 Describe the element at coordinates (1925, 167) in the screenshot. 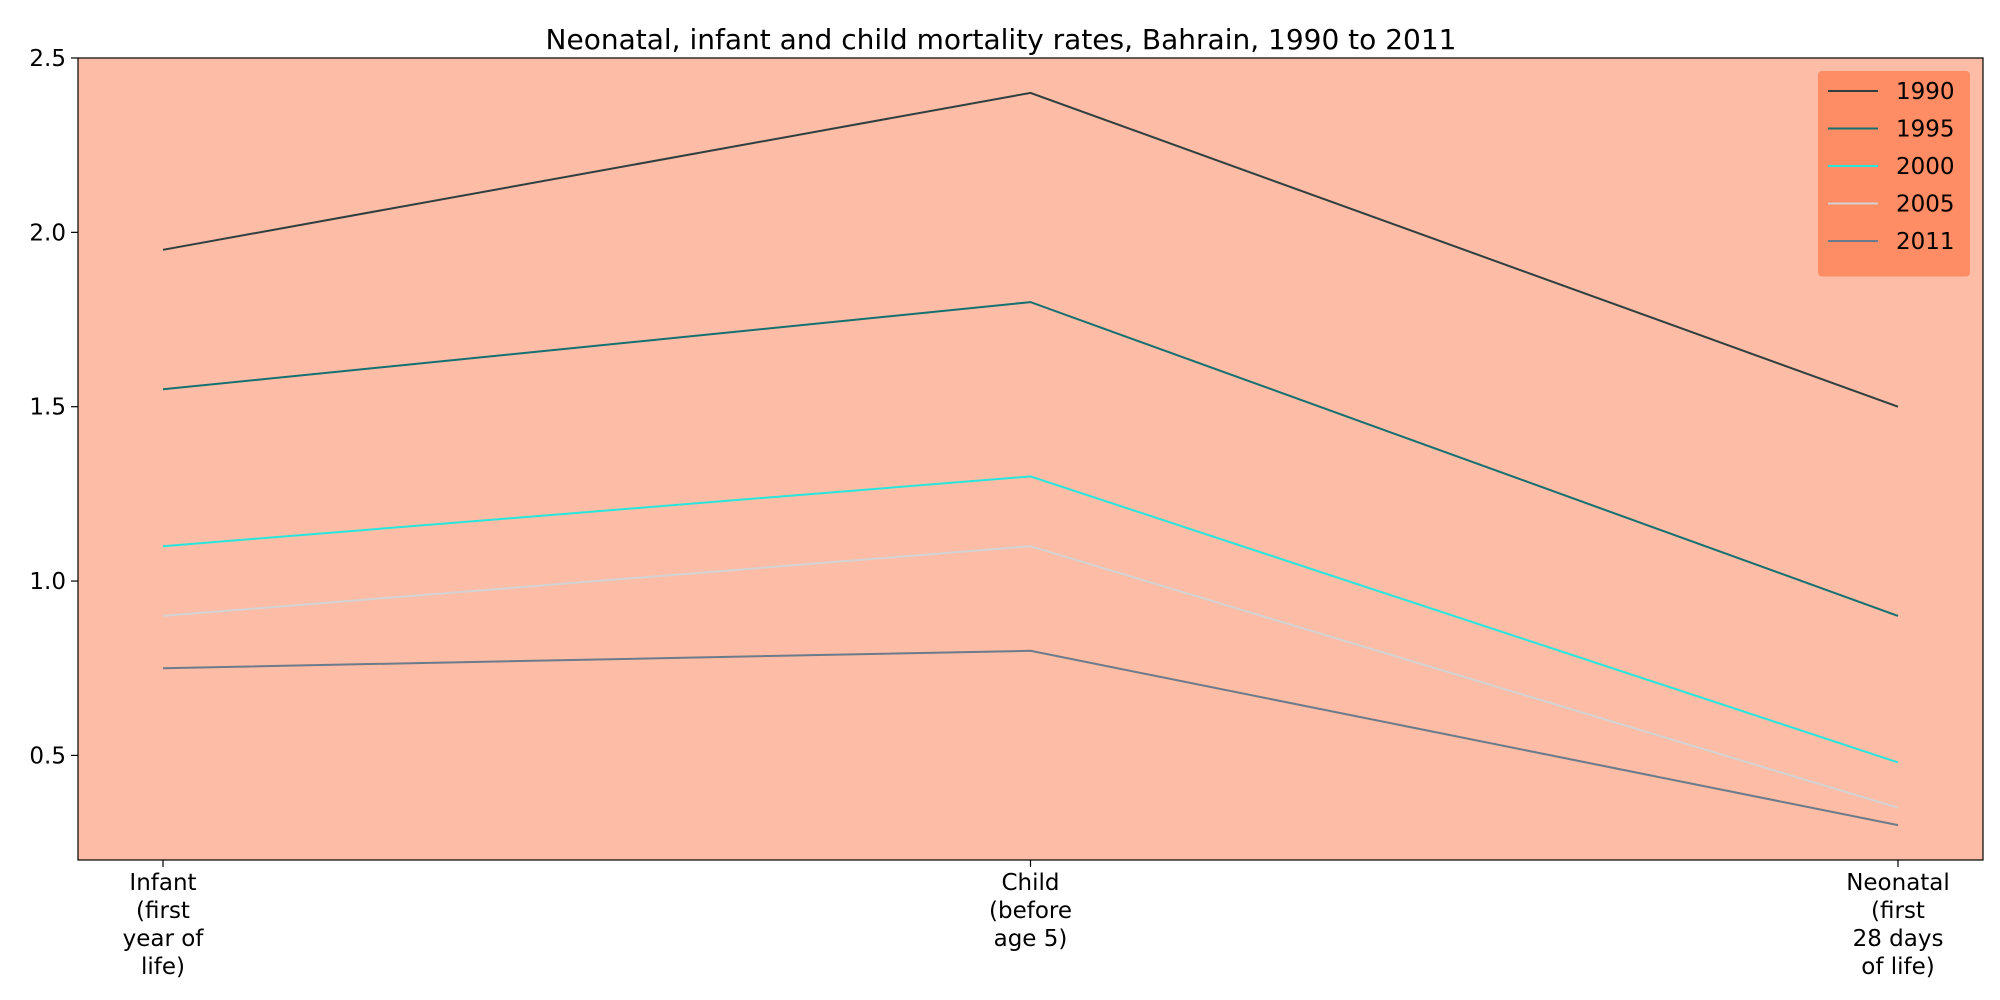

I see `legend-label-2000: 2000` at that location.